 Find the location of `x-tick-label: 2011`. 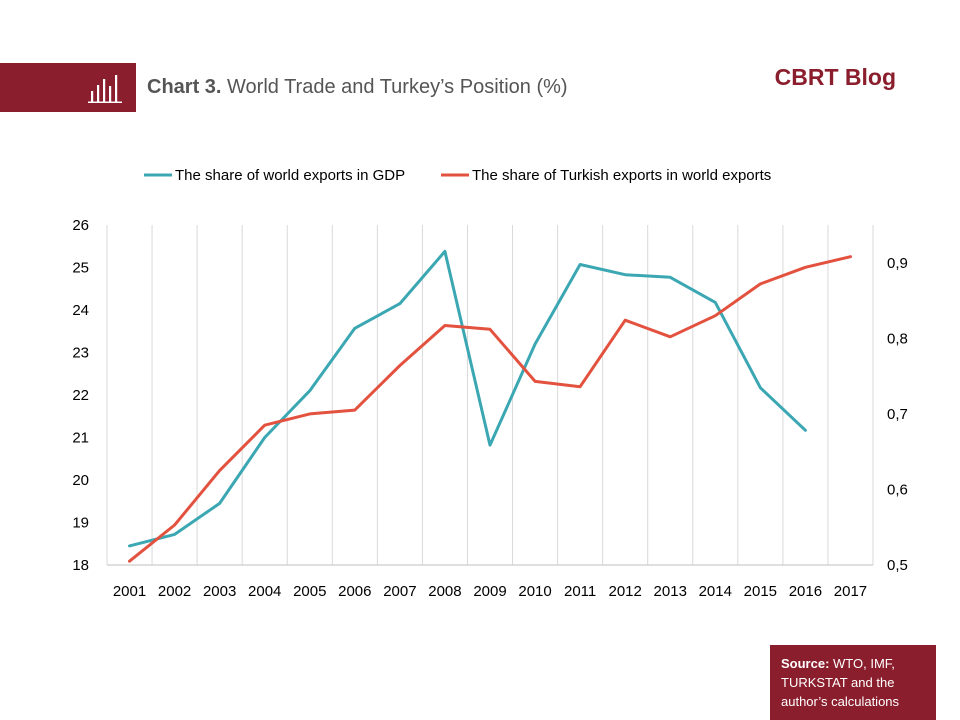

x-tick-label: 2011 is located at coordinates (580, 591).